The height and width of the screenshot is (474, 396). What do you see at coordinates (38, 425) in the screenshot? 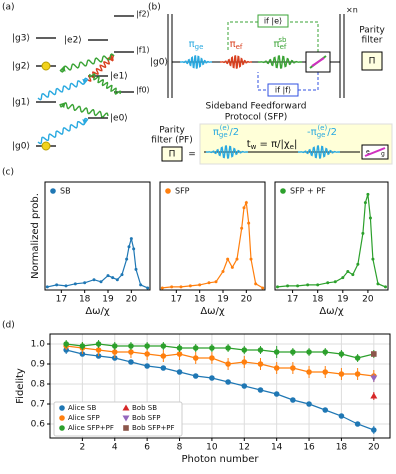
I see `y-tick-label: 0.6` at bounding box center [38, 425].